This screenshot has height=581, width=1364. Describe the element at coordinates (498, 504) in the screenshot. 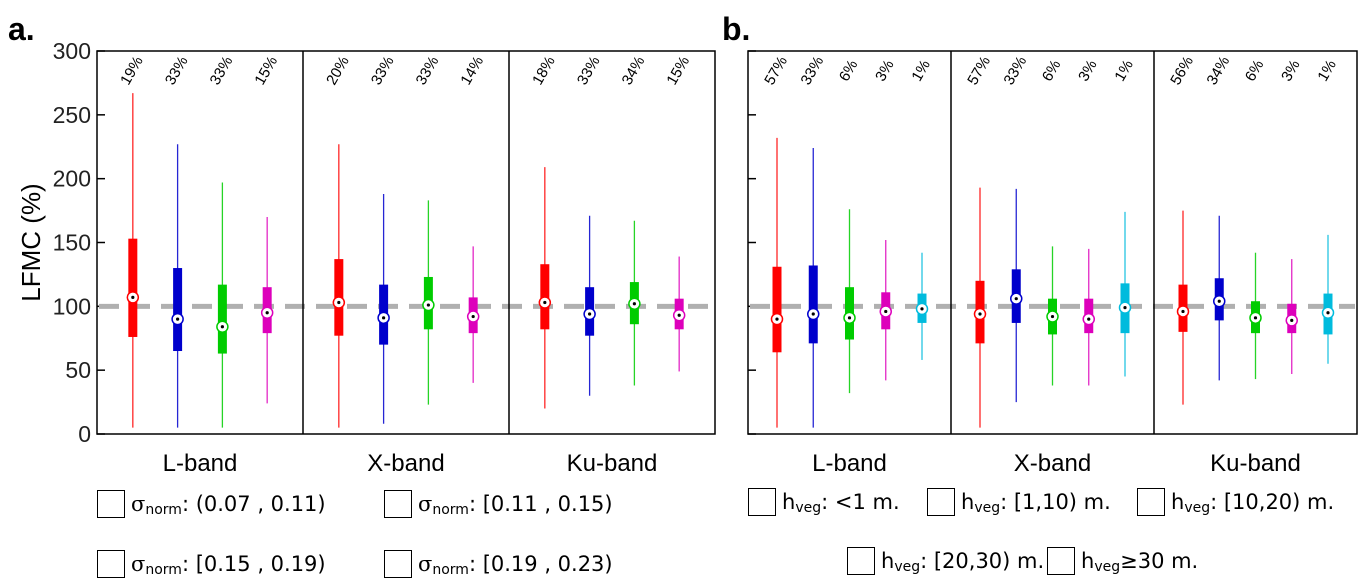

I see `legend-a-1: σ norm: [0.11 , 0.15)` at that location.